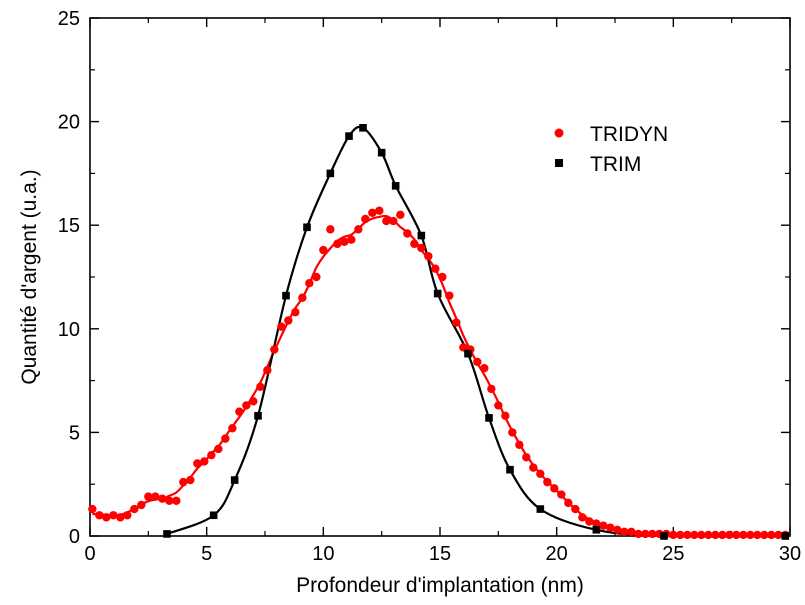 The height and width of the screenshot is (605, 805). Describe the element at coordinates (790, 554) in the screenshot. I see `x-tick-label: 30` at that location.